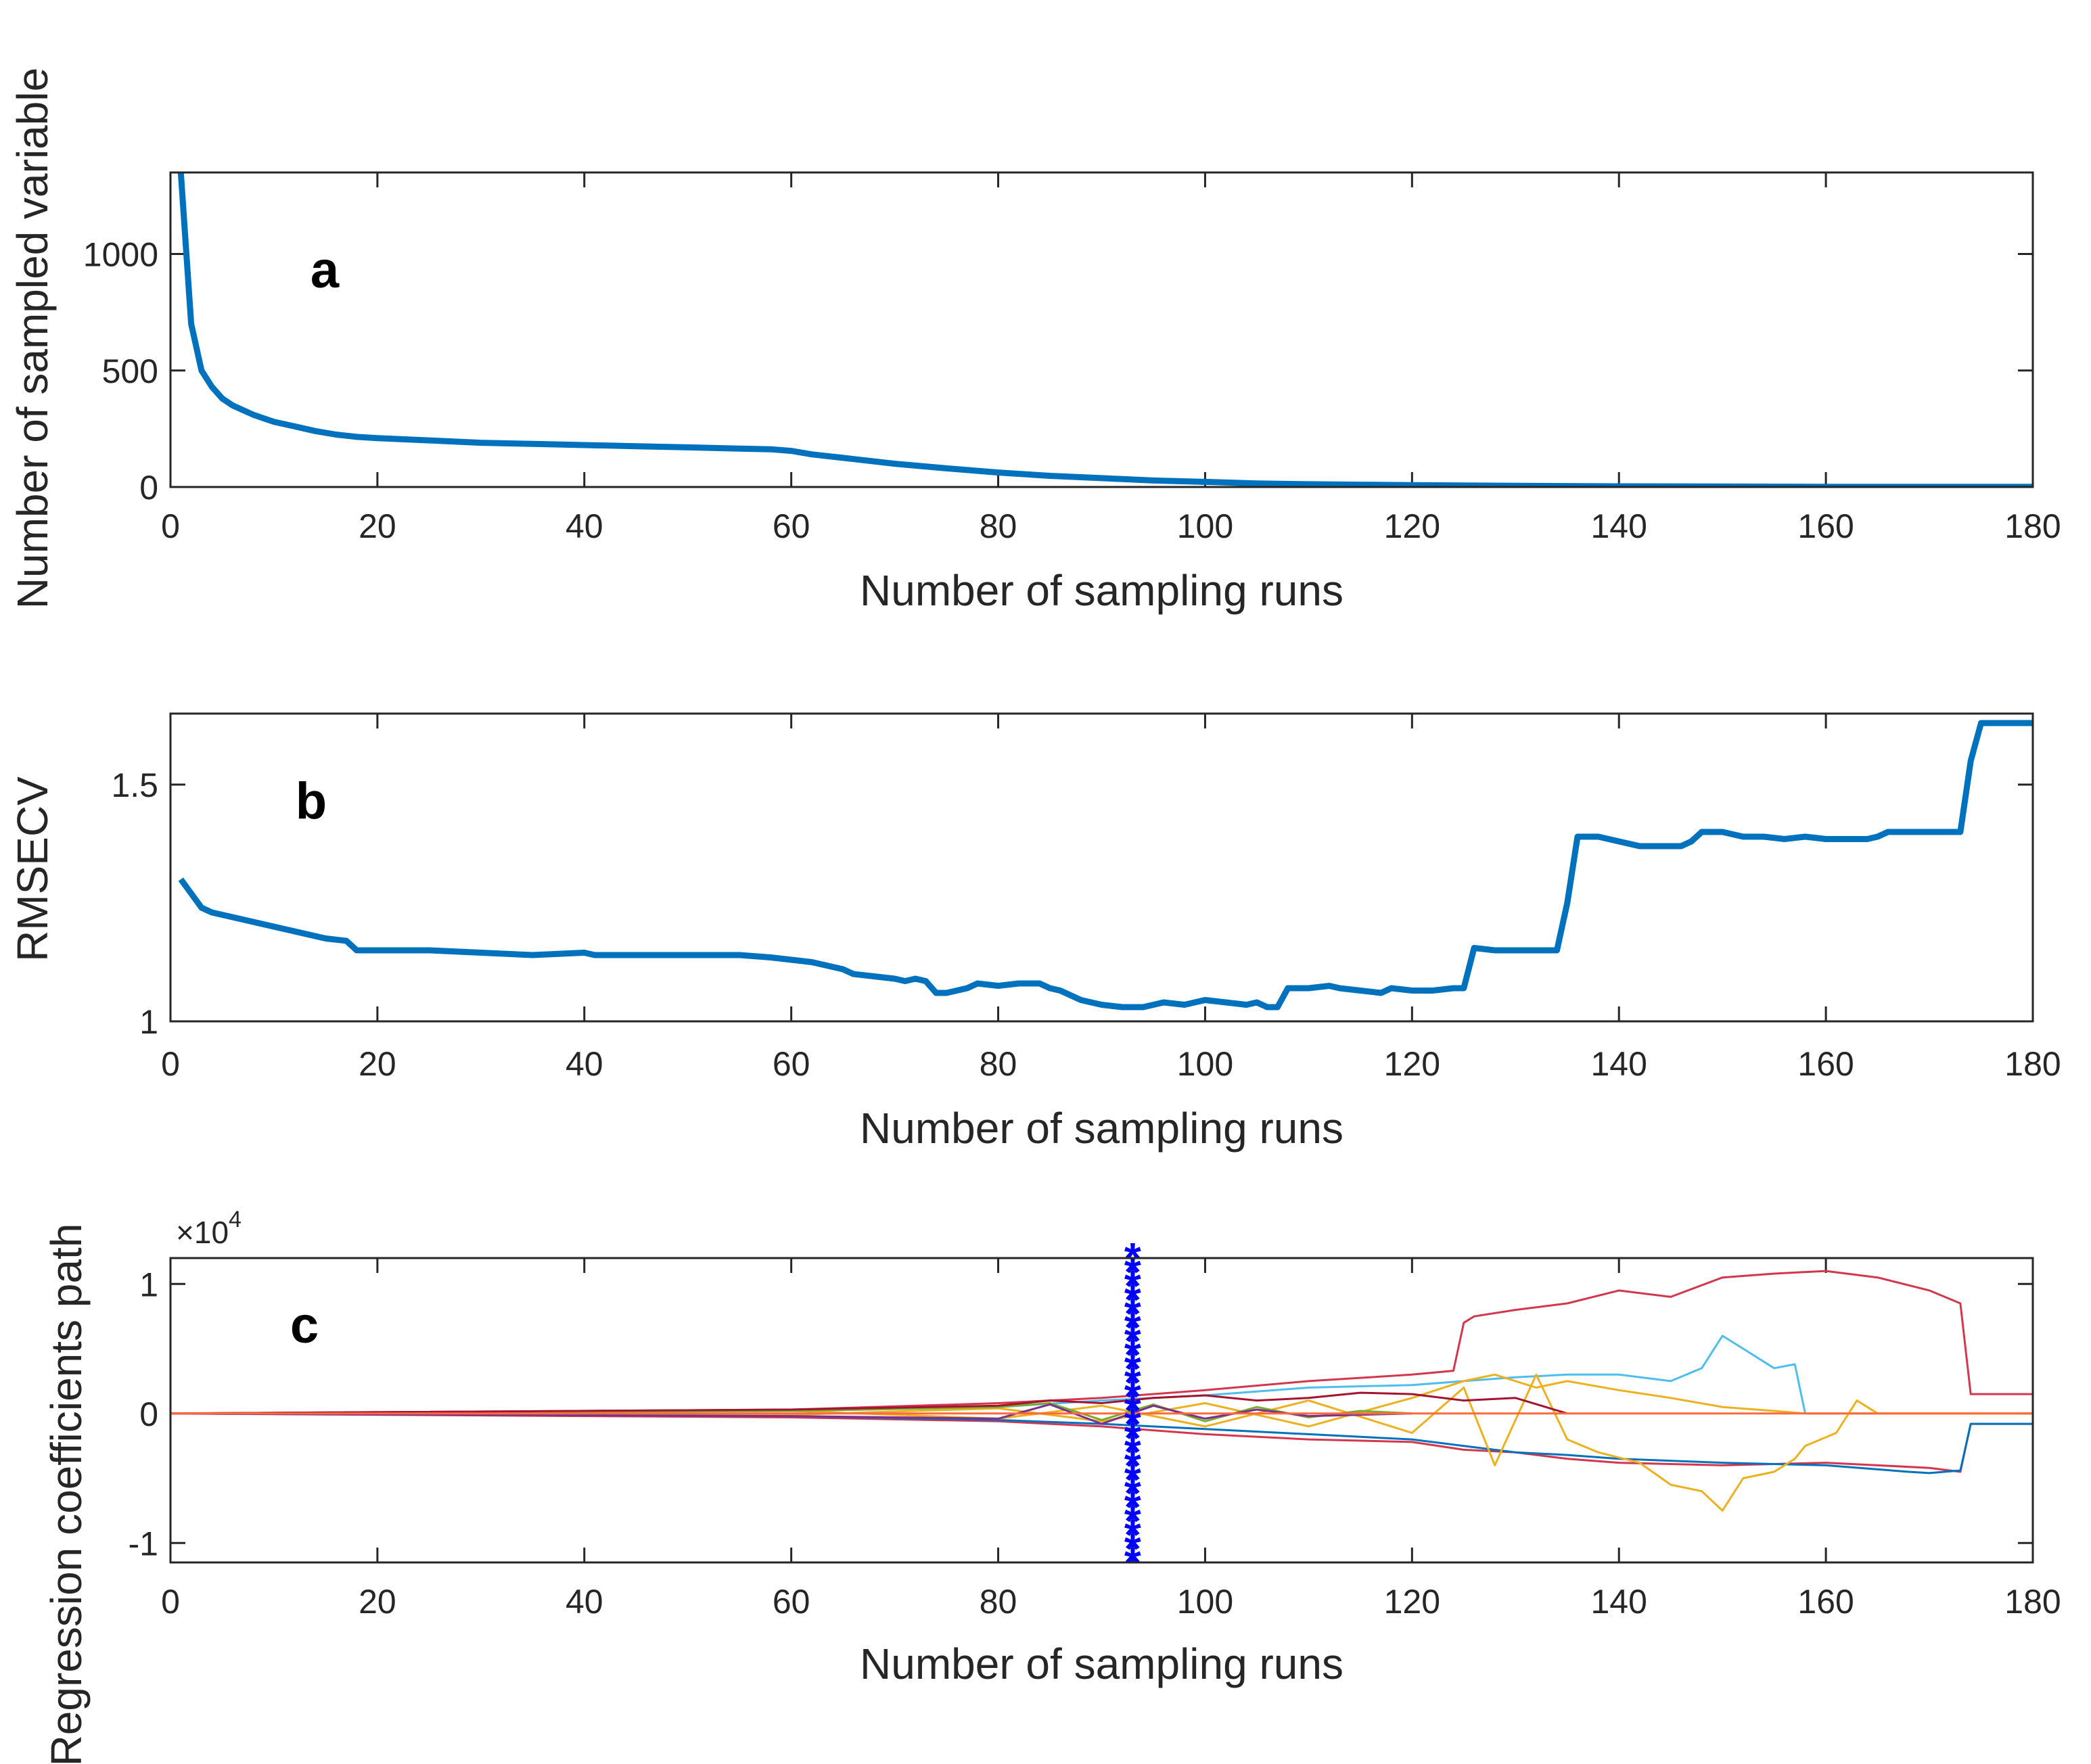  Describe the element at coordinates (134, 785) in the screenshot. I see `y-tick-label: 1.5` at that location.